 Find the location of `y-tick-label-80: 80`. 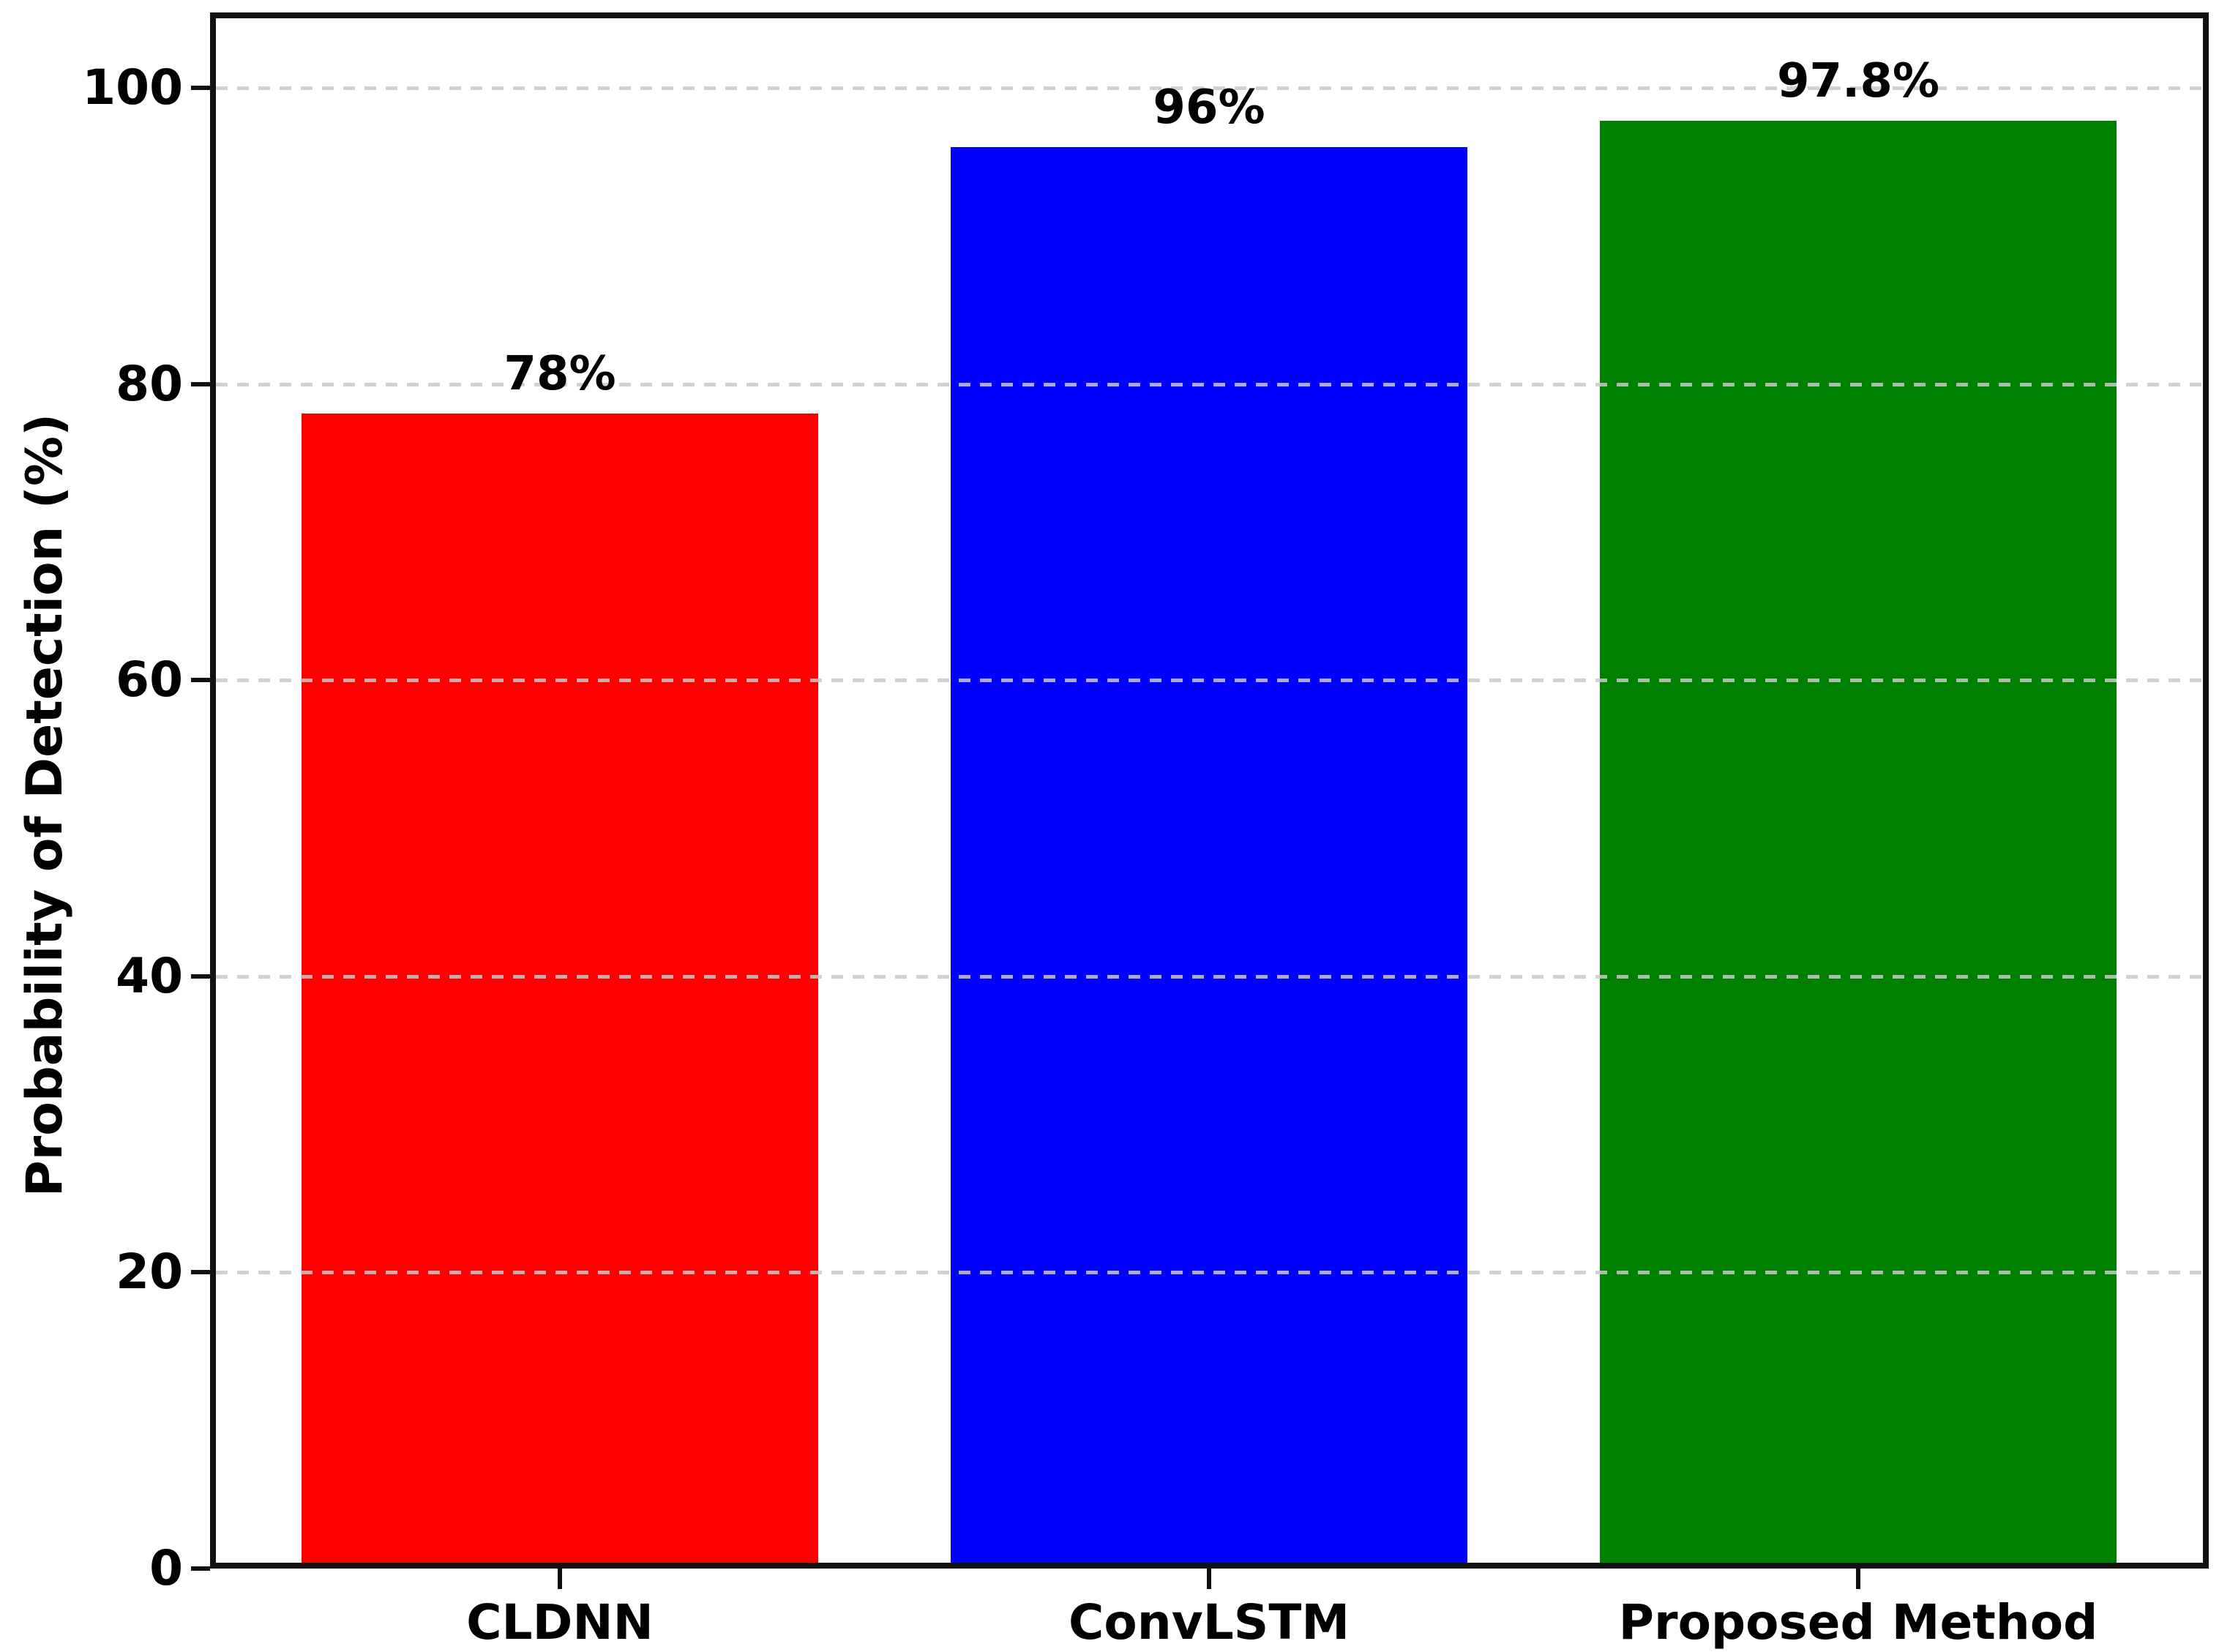

y-tick-label-80: 80 is located at coordinates (149, 383).